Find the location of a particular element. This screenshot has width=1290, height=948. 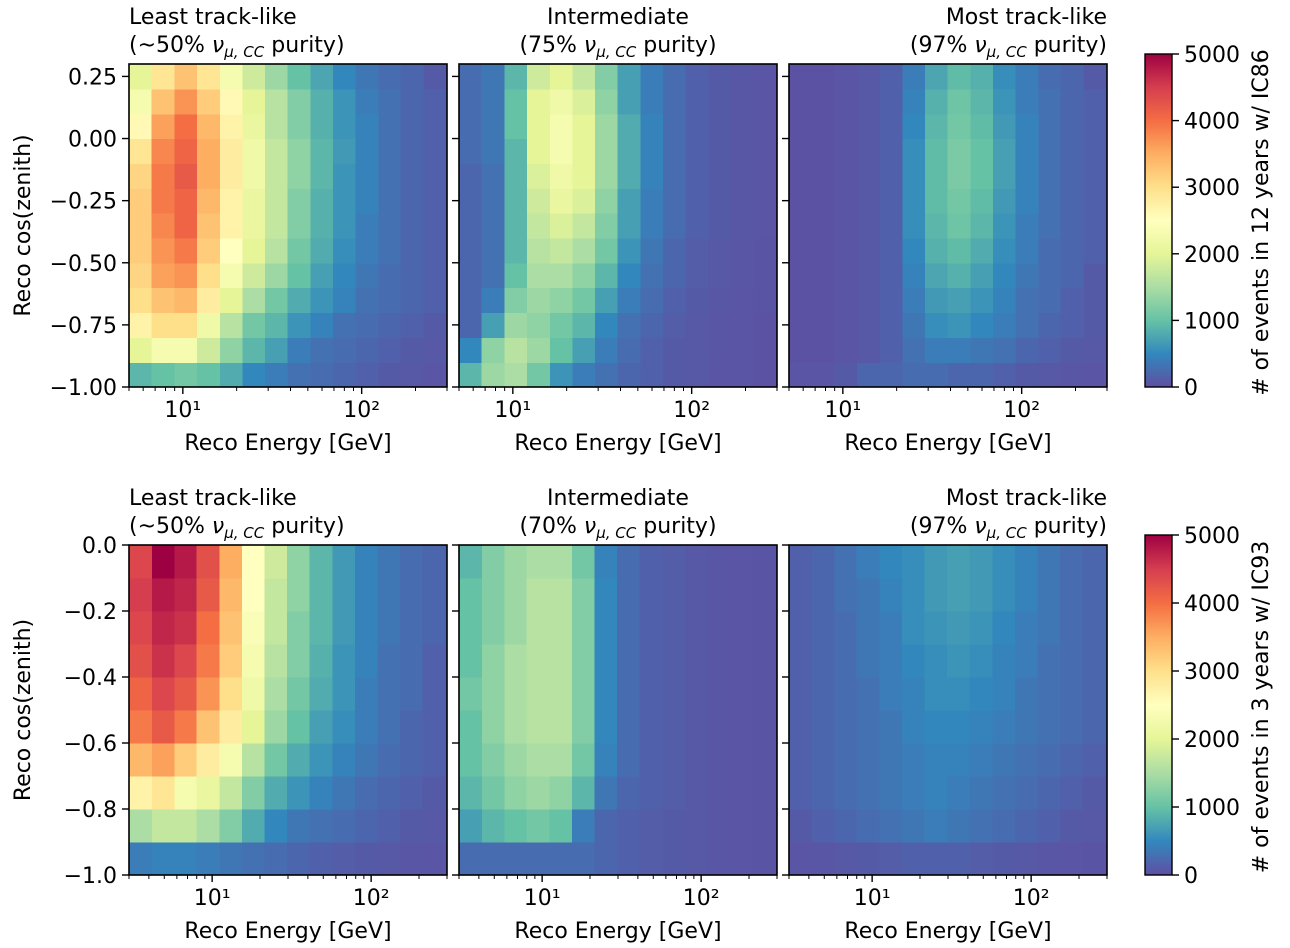

axes-frame is located at coordinates (618, 225).